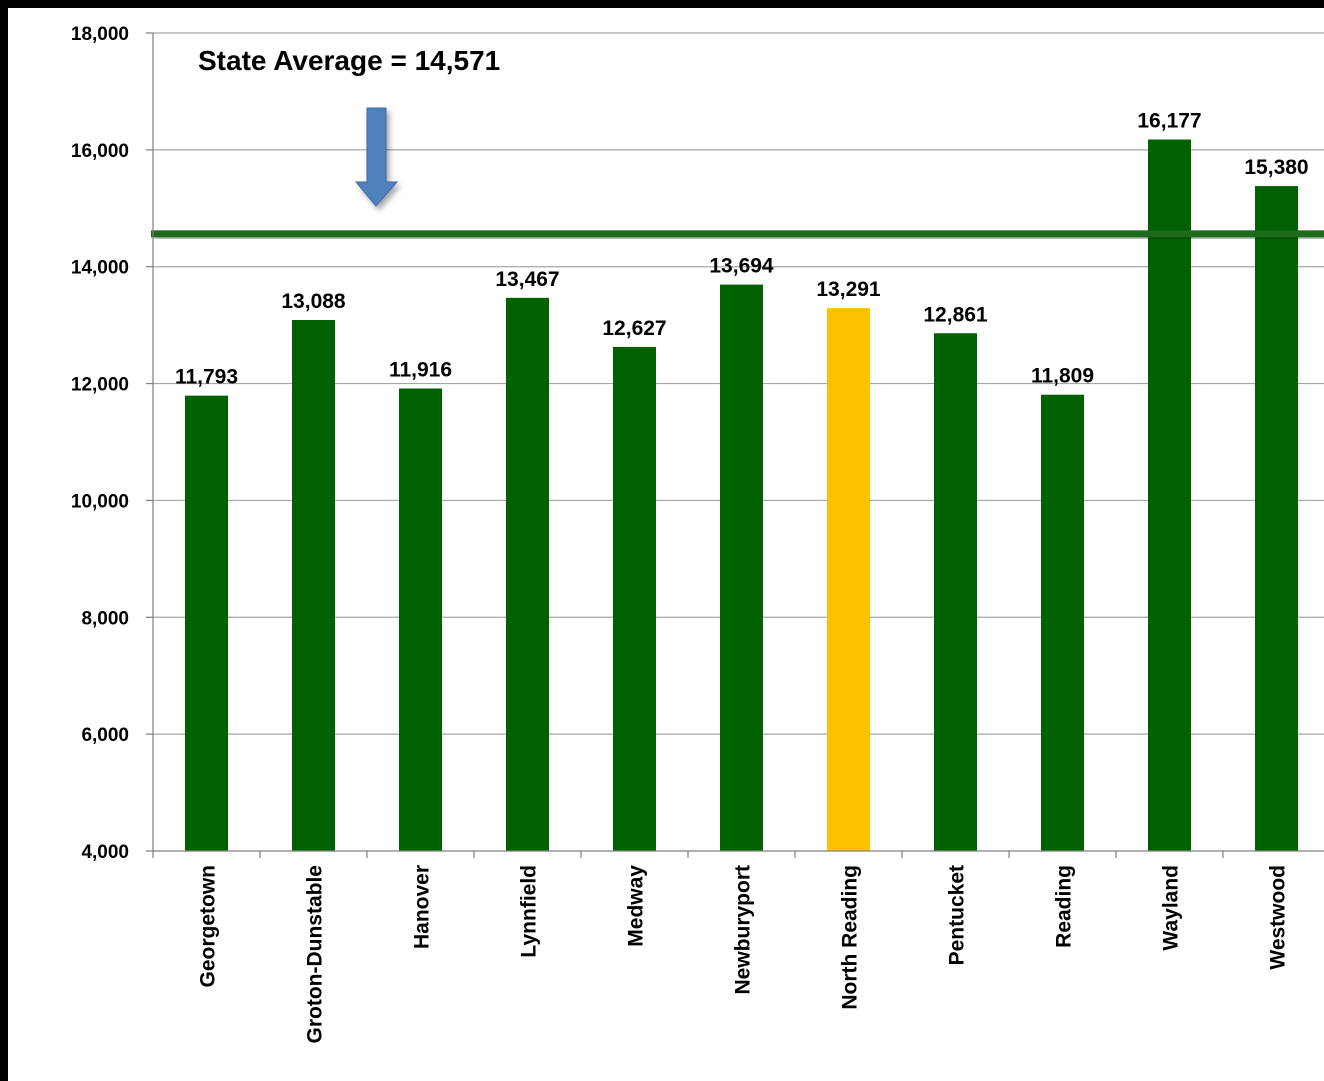 The image size is (1324, 1081). What do you see at coordinates (850, 937) in the screenshot?
I see `x-tick-label: North Reading` at bounding box center [850, 937].